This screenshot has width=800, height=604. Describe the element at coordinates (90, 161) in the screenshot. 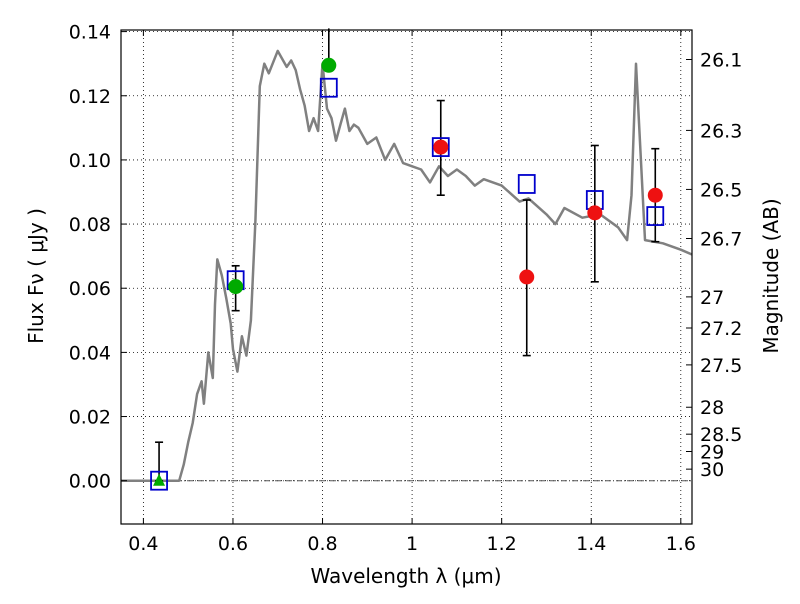

I see `y-tick-label: 0.10` at that location.